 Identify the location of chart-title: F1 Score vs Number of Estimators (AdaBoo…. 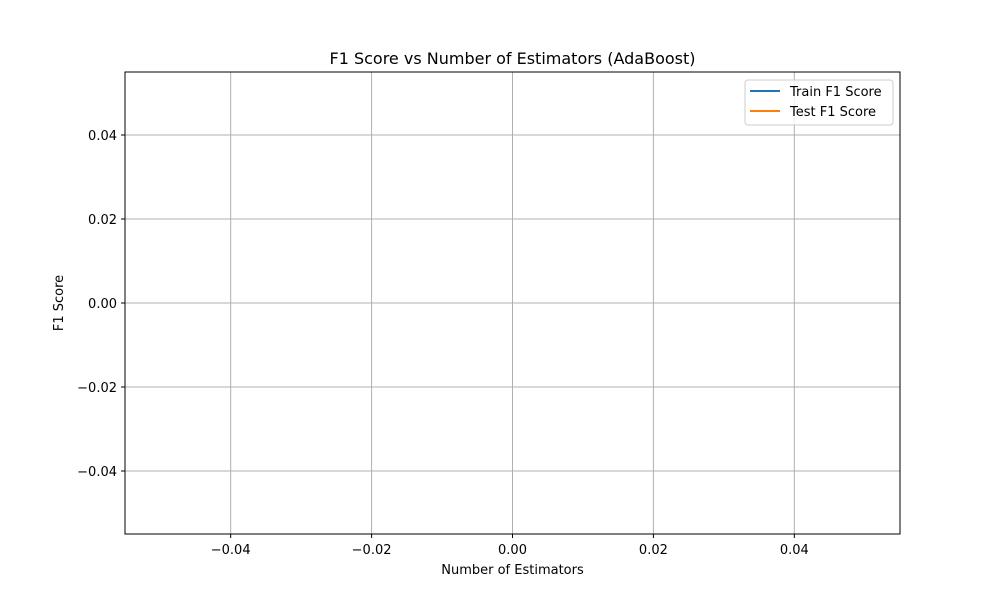
(512, 58).